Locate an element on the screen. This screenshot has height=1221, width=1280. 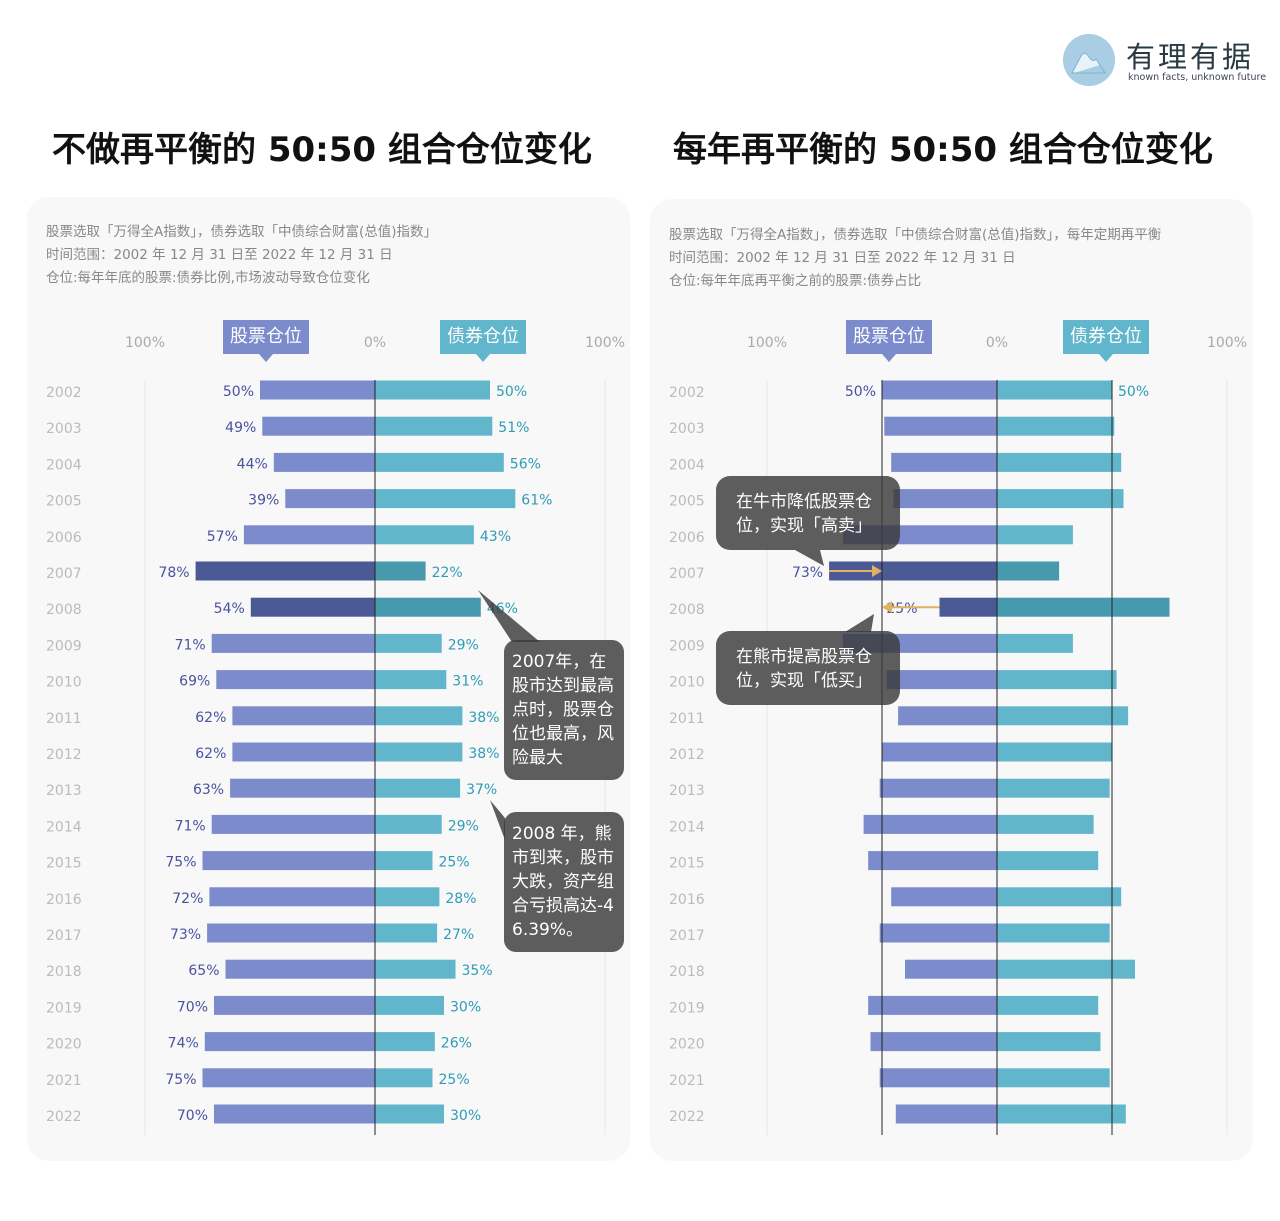
year-label: 2021 is located at coordinates (687, 1081).